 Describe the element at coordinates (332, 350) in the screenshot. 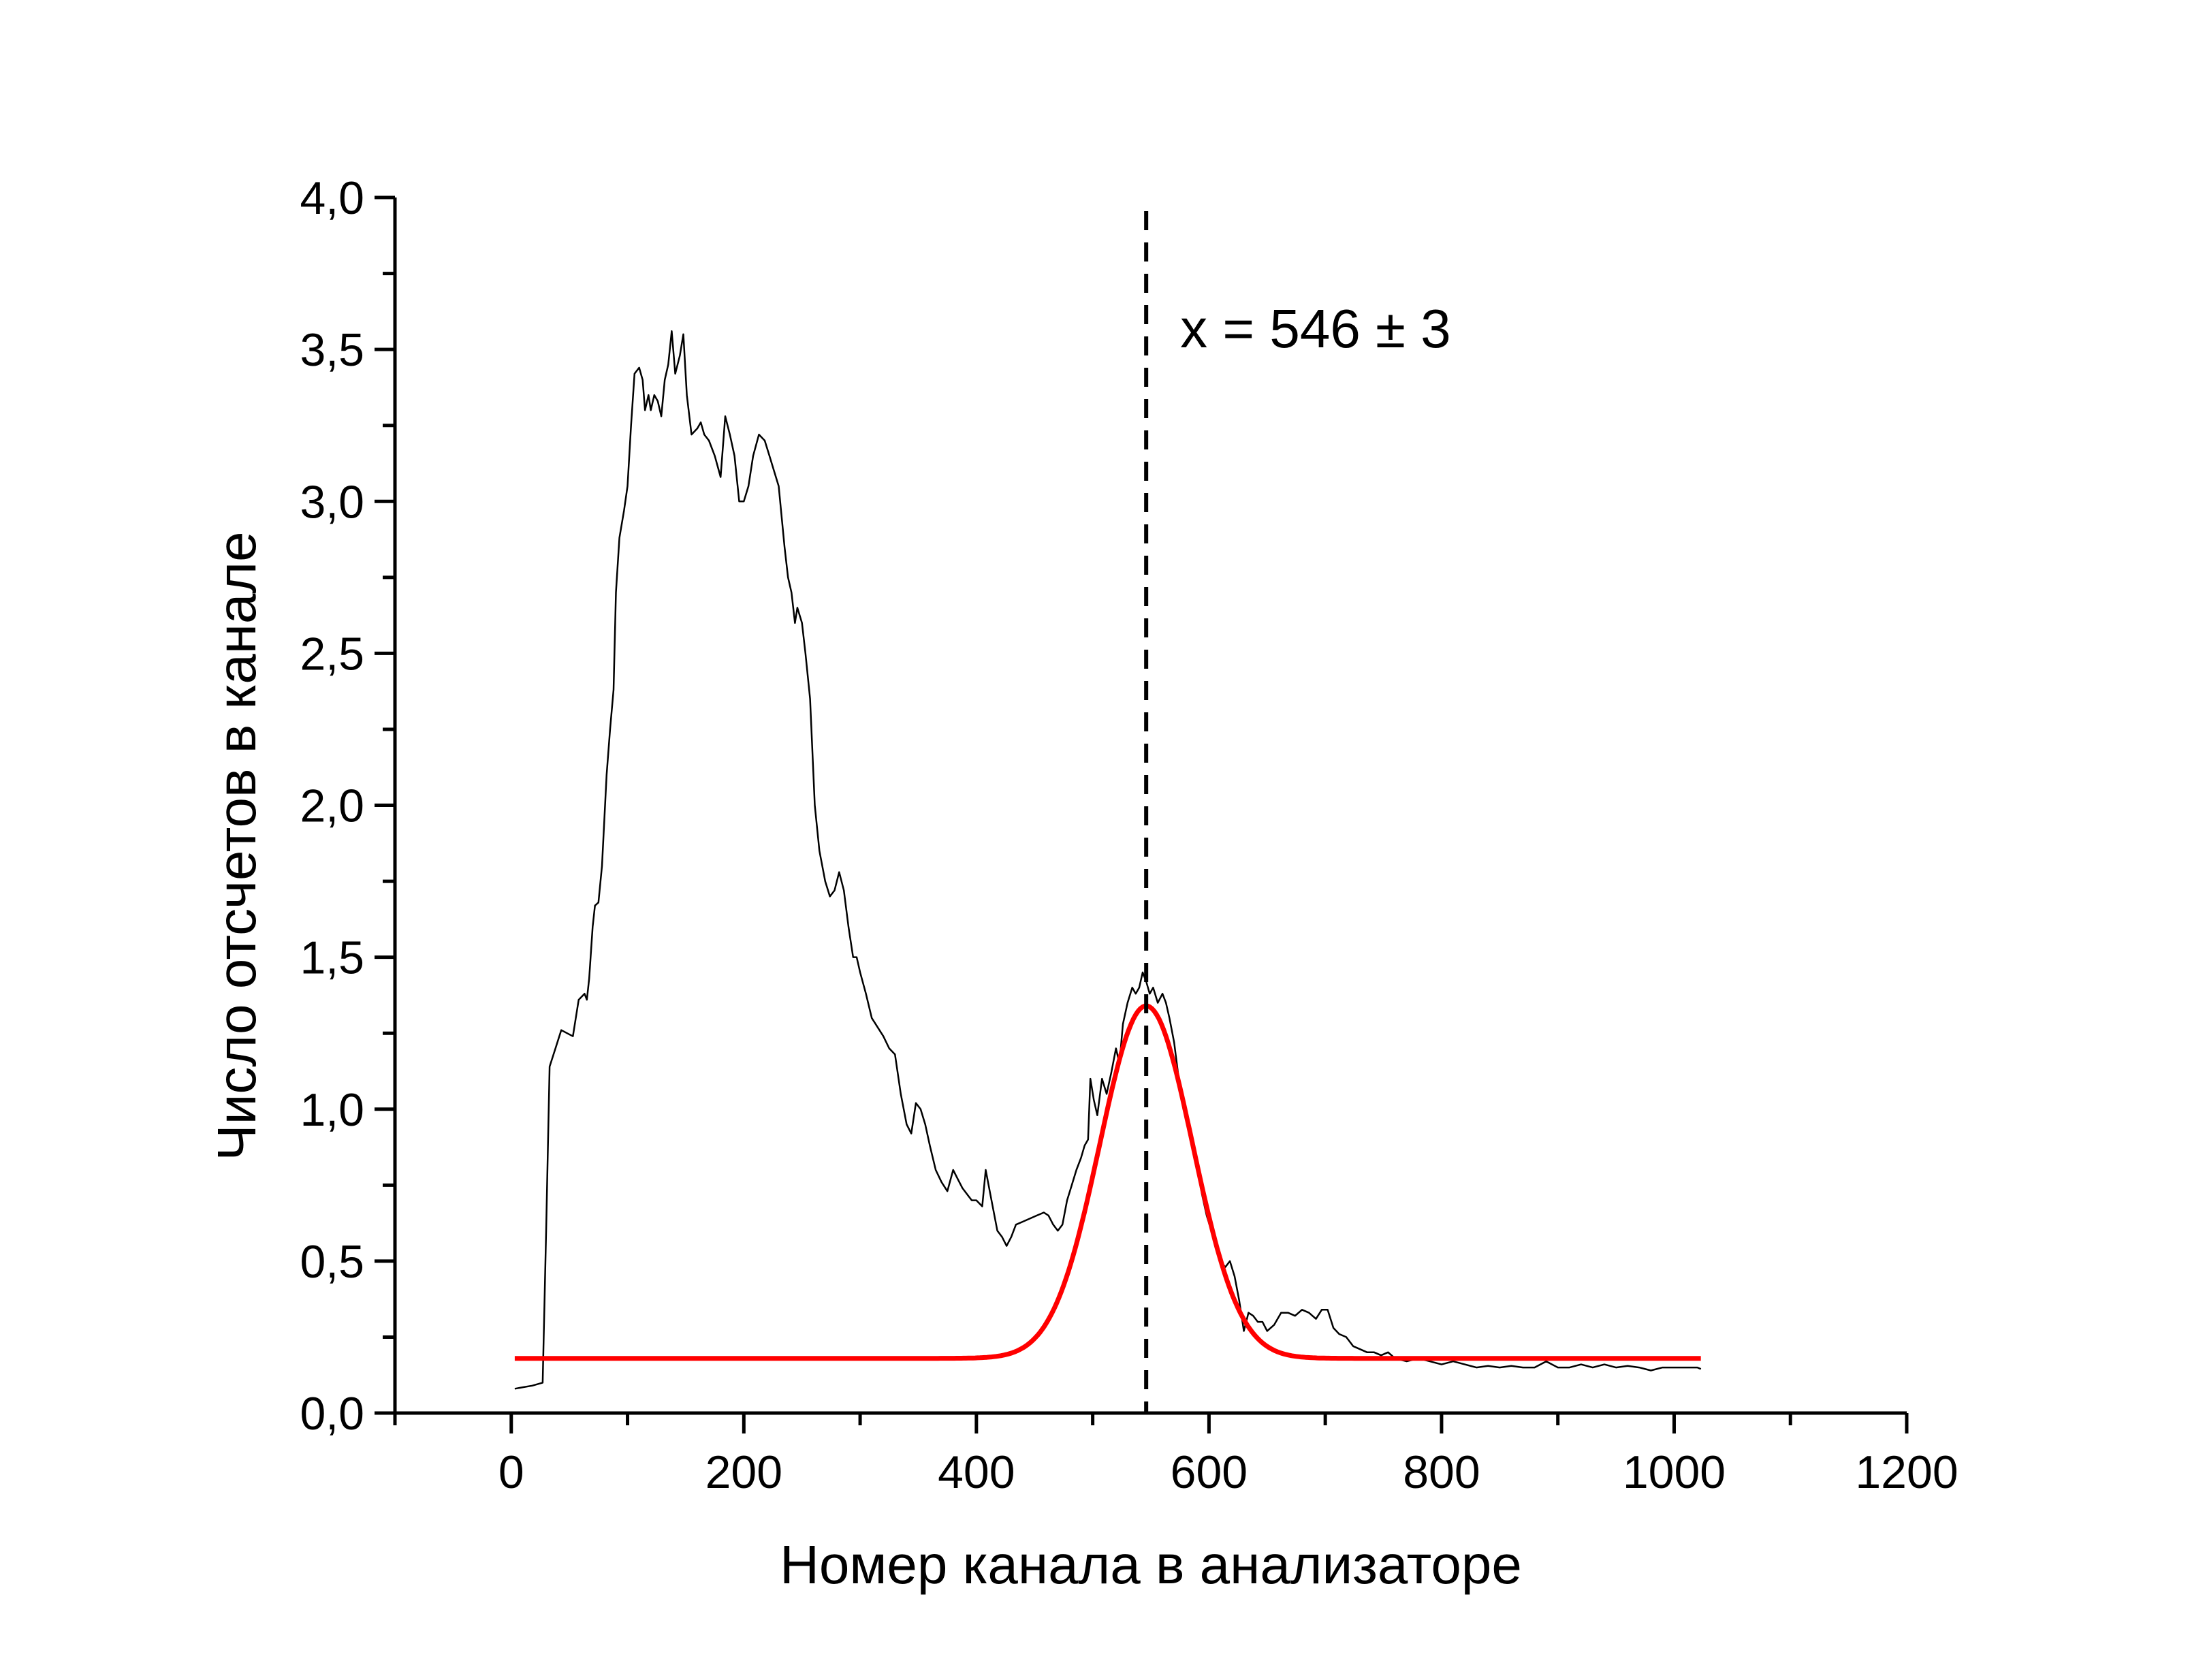

I see `y-tick-label: 3,5` at that location.